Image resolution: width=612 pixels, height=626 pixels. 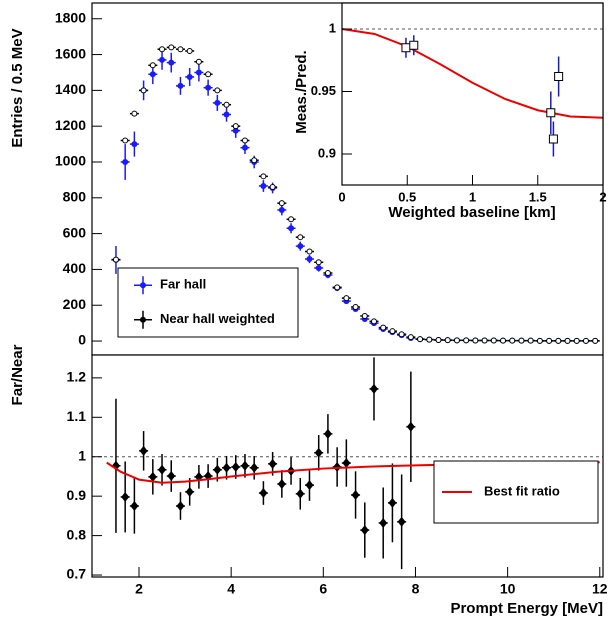 I want to click on x-tick-label: 4, so click(x=231, y=589).